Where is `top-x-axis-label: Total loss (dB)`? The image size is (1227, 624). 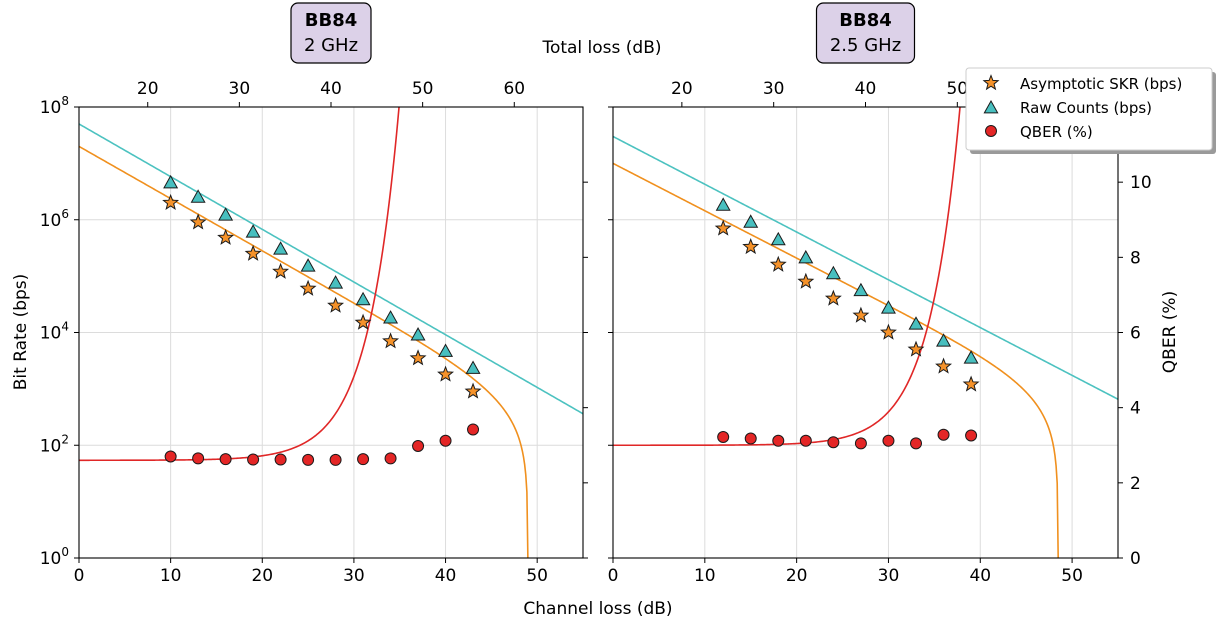 top-x-axis-label: Total loss (dB) is located at coordinates (601, 48).